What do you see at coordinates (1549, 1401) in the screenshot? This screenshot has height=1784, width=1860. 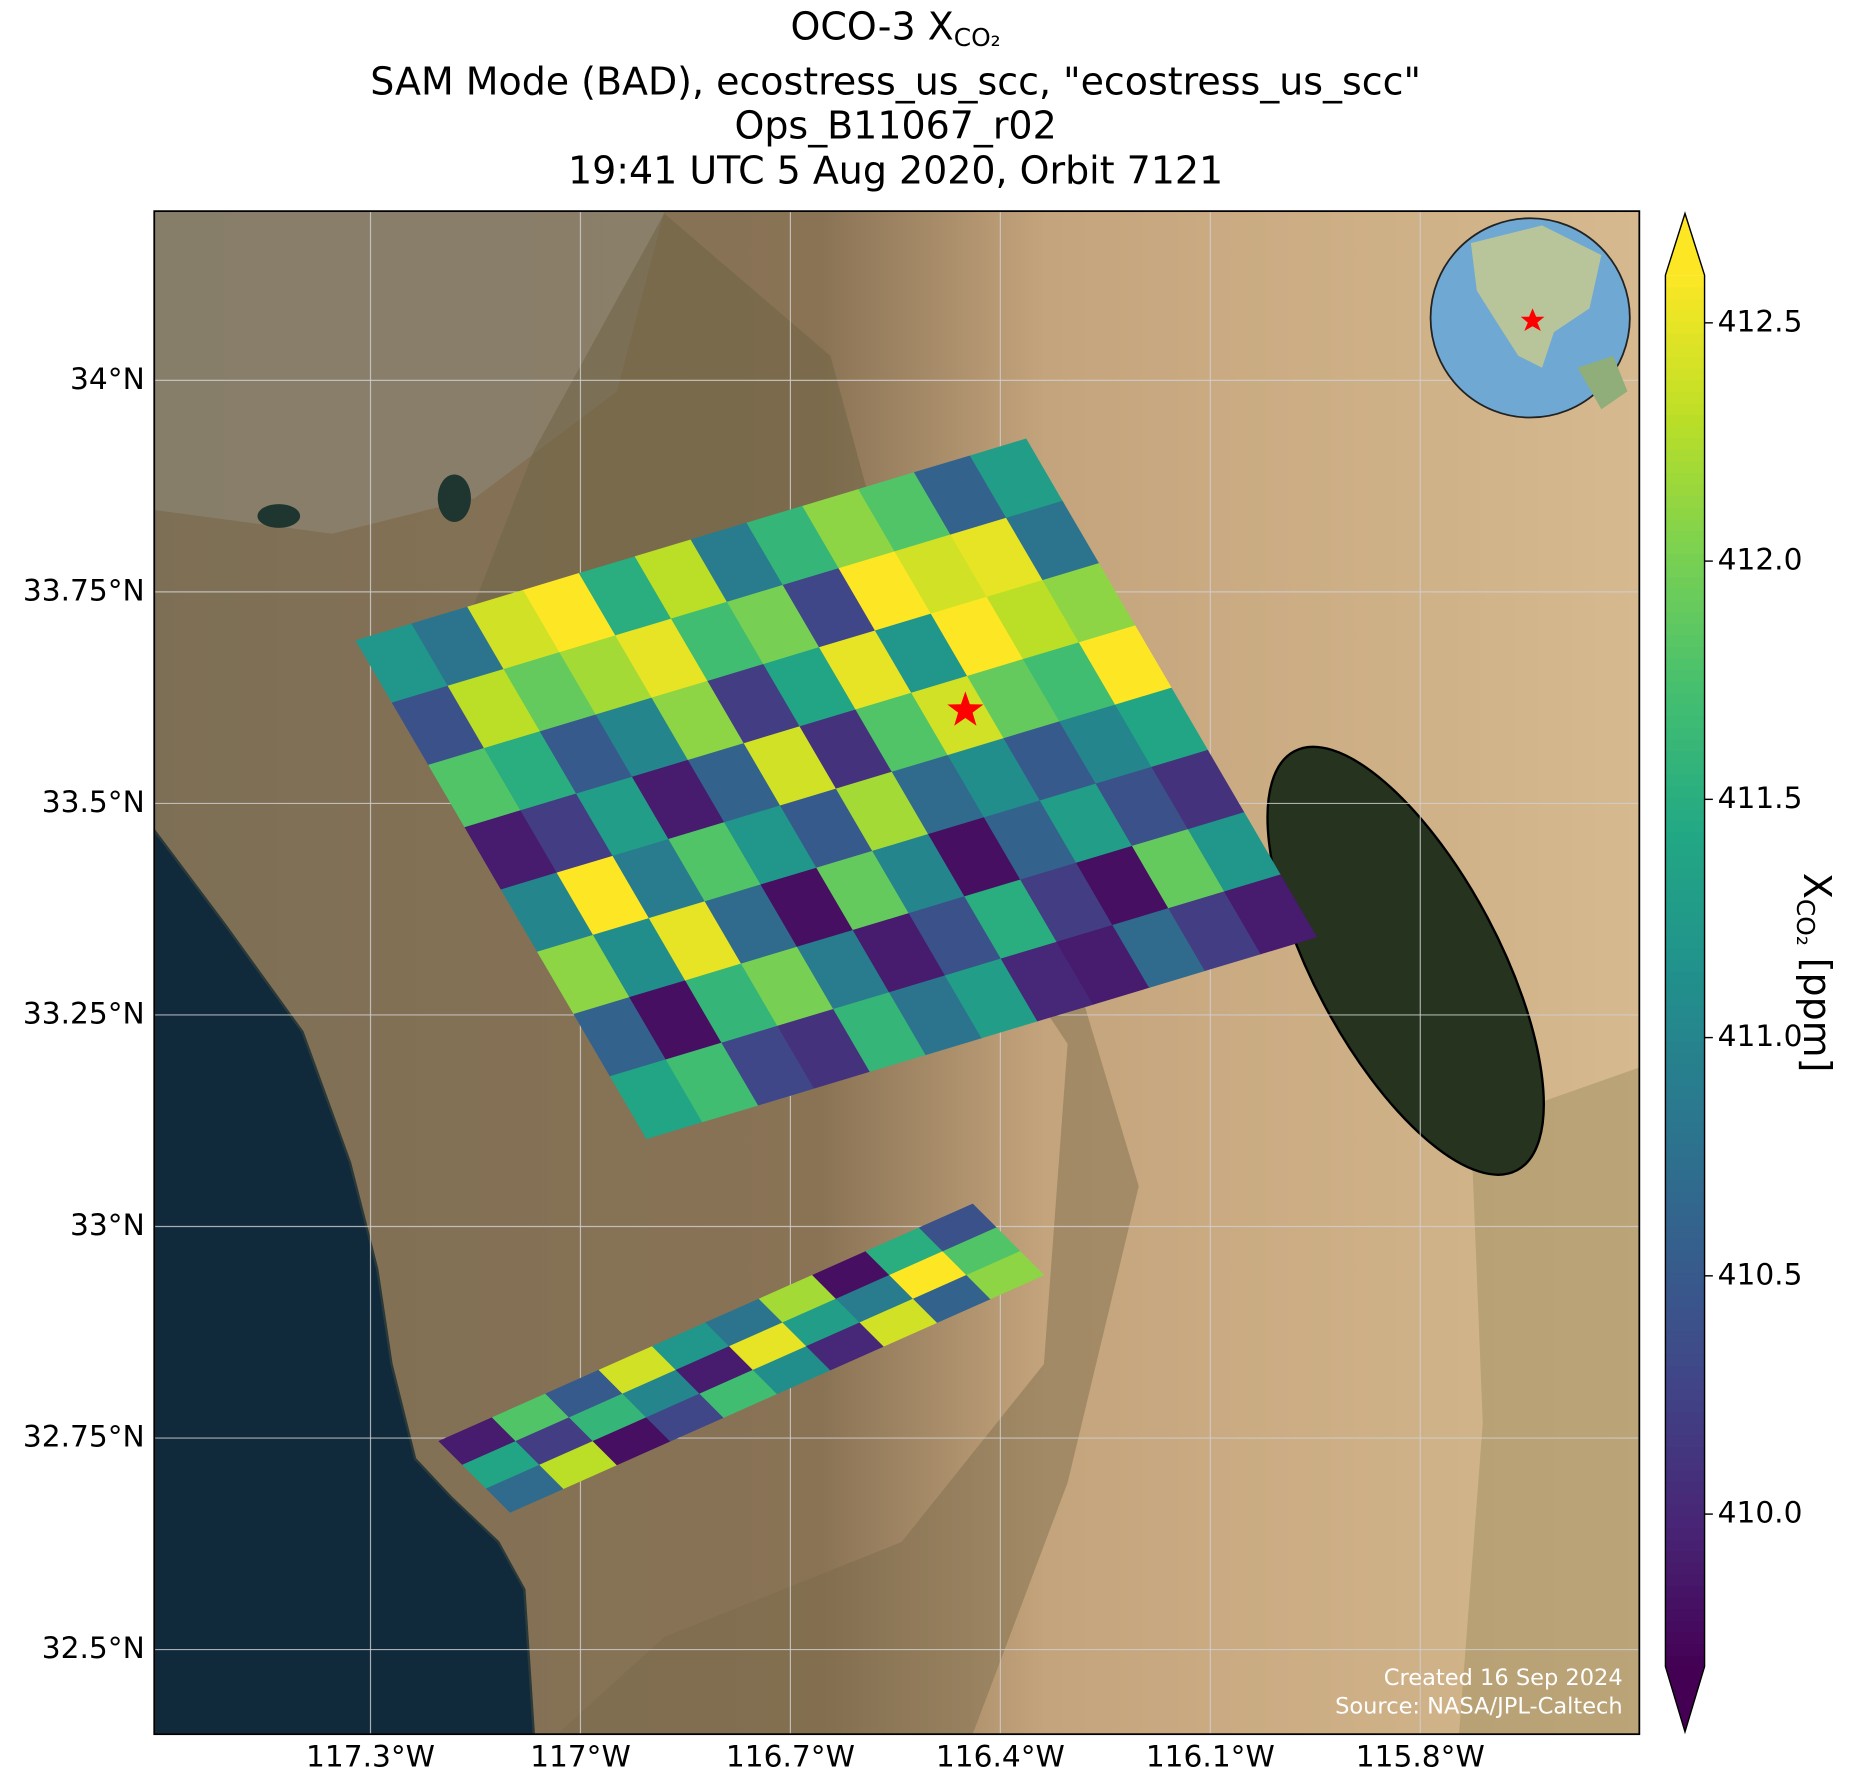 I see `farmland` at bounding box center [1549, 1401].